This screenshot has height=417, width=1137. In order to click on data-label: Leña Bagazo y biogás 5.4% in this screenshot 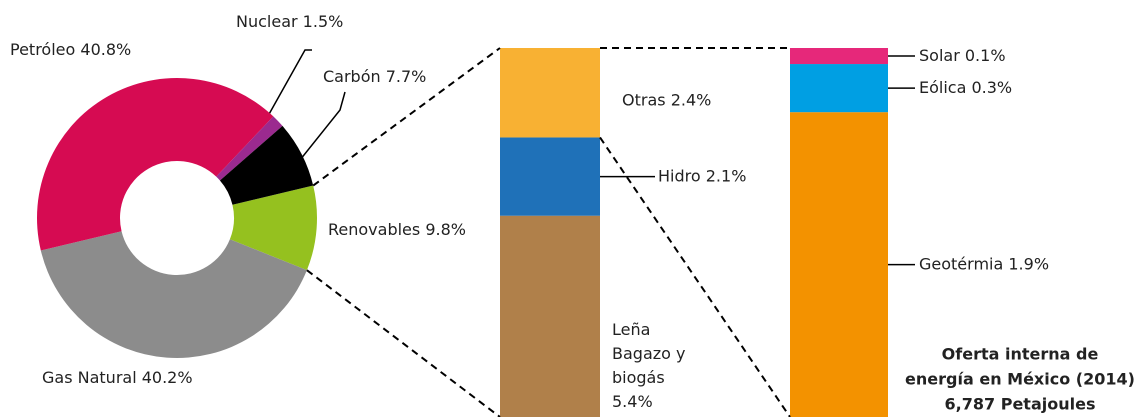, I will do `click(657, 366)`.